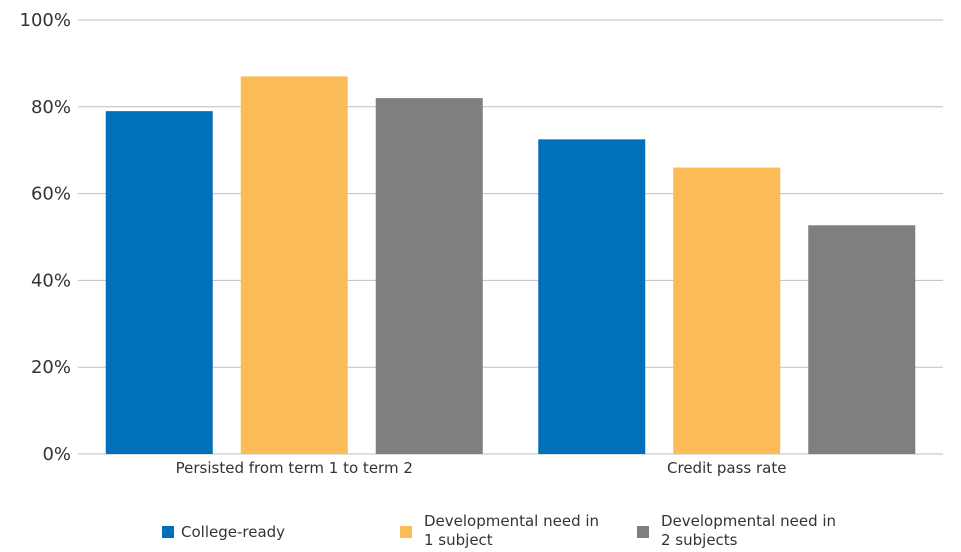  What do you see at coordinates (45, 20) in the screenshot?
I see `y-tick-label: 100%` at bounding box center [45, 20].